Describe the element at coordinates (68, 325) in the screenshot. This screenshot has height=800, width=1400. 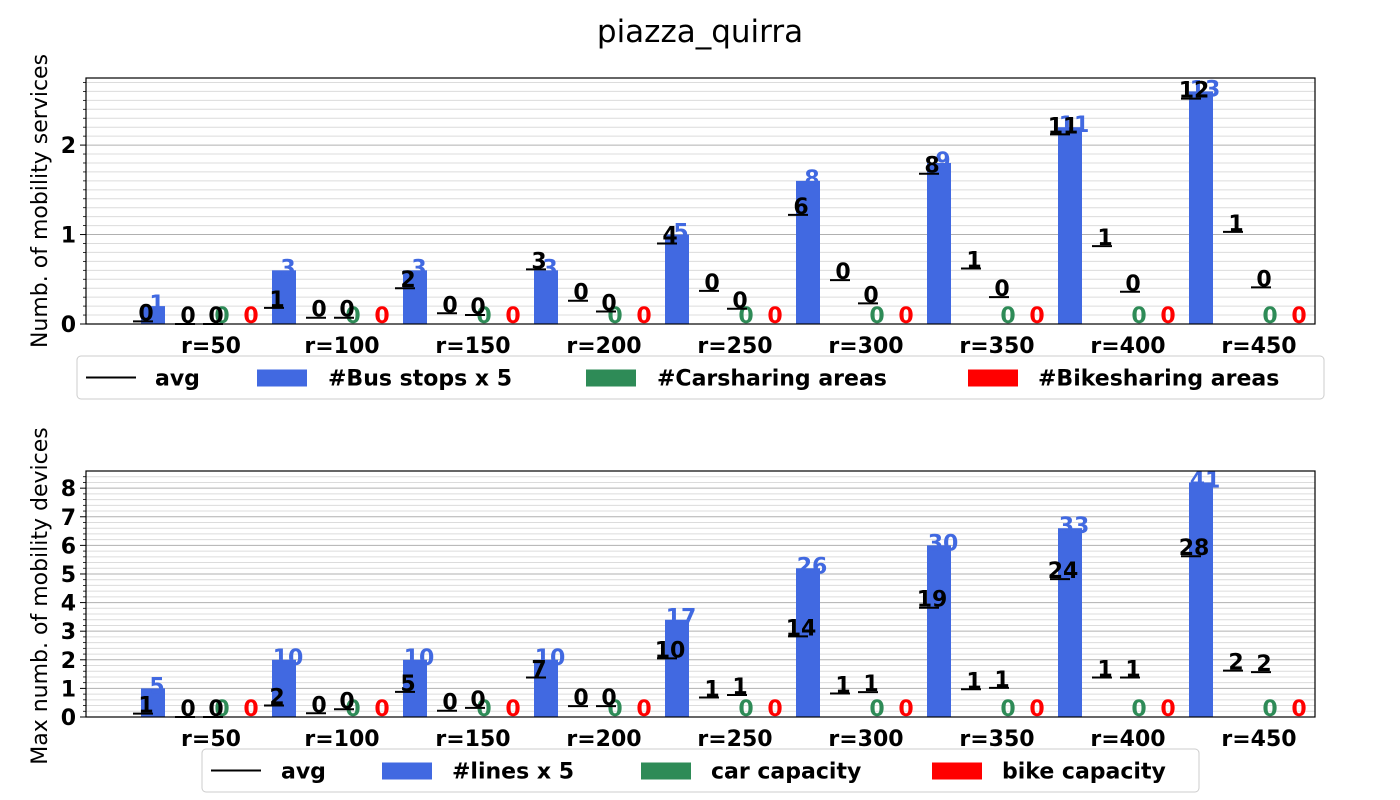
I see `y-tick-label: 0` at that location.